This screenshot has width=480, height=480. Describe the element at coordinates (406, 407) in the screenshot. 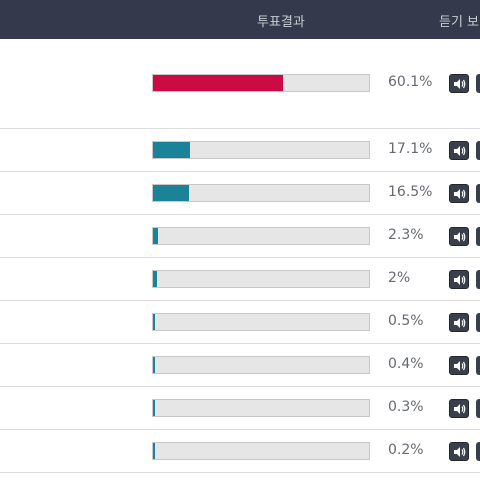

I see `result-percent: 0.3%` at that location.